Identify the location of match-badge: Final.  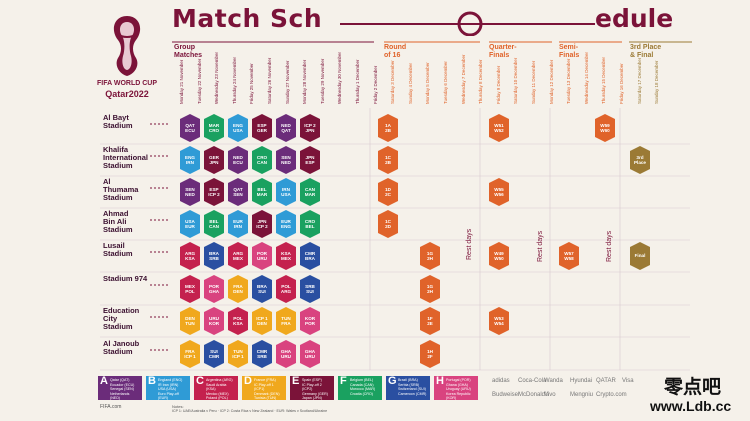
(640, 256).